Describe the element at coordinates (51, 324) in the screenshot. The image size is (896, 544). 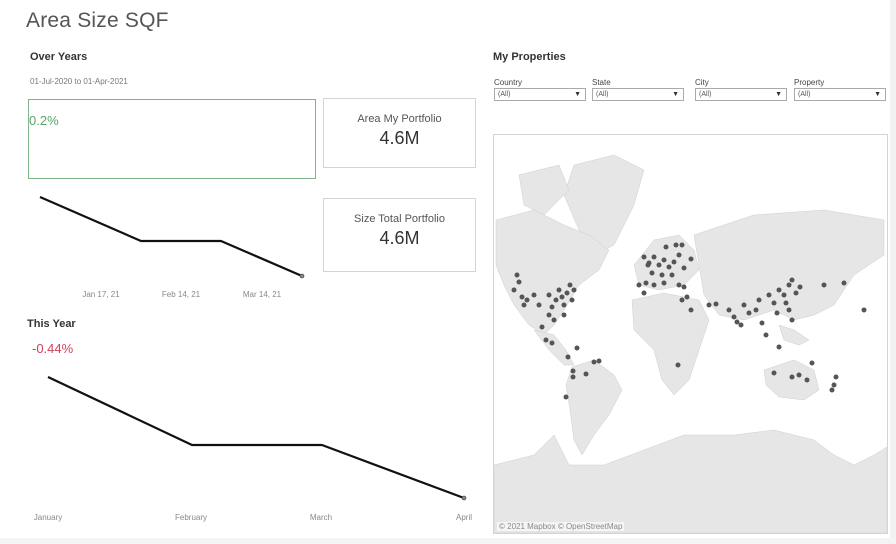
I see `this-year-title: This Year` at that location.